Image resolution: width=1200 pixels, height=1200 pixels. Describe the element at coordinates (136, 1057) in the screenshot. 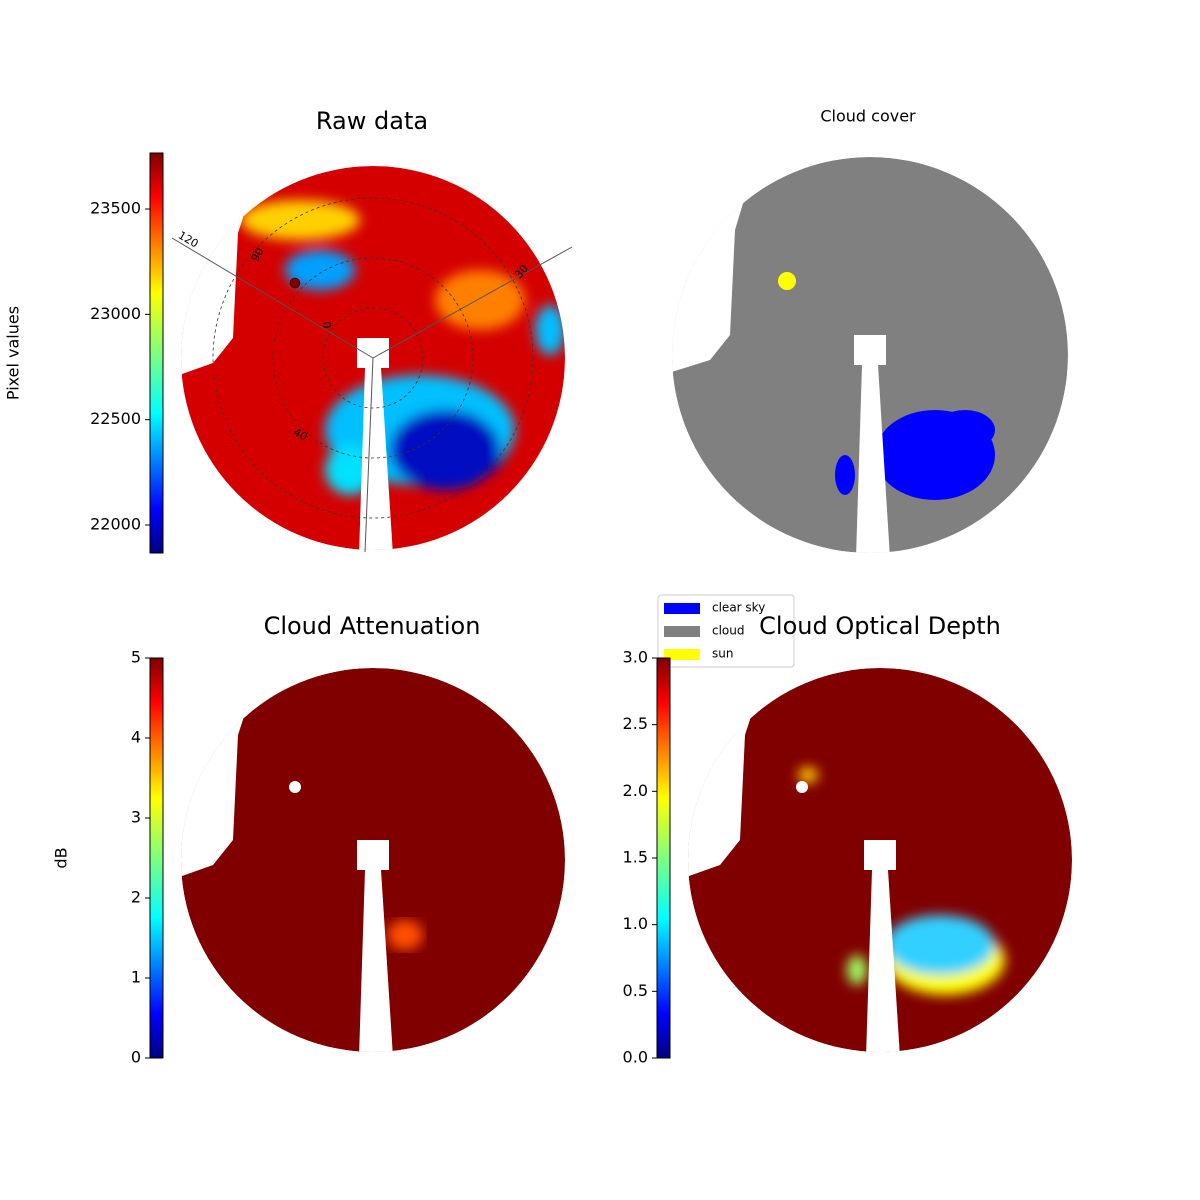

I see `colorbar-tick-label: 0` at that location.